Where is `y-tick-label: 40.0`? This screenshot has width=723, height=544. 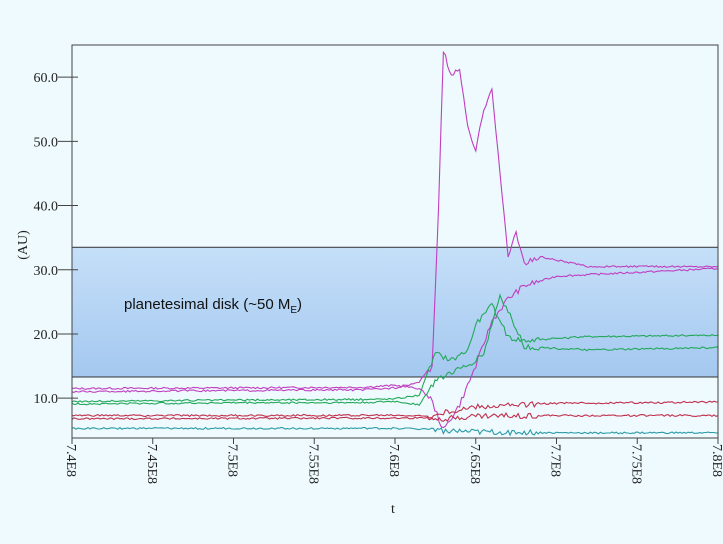
y-tick-label: 40.0 is located at coordinates (46, 207).